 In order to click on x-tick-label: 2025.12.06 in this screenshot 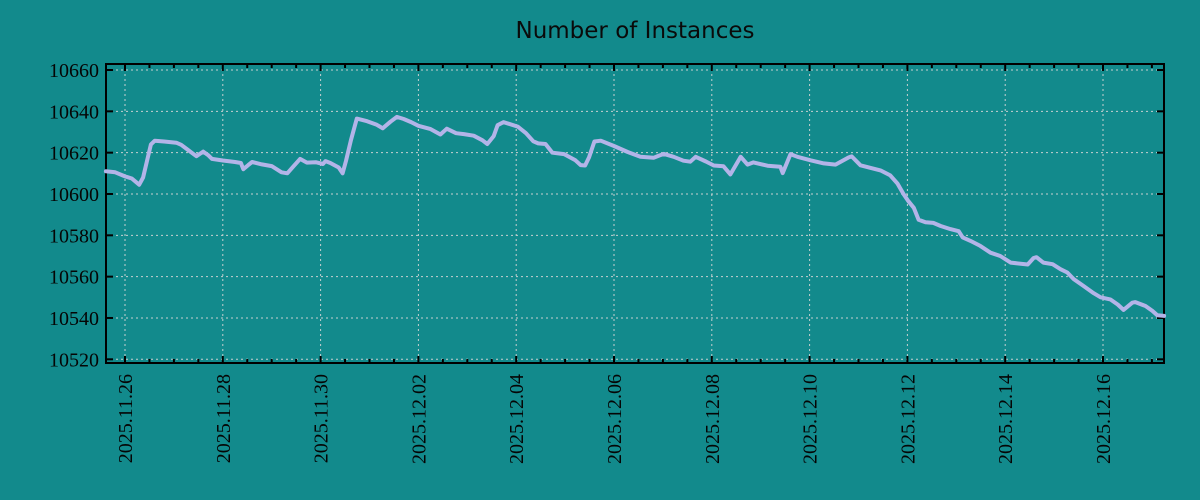, I will do `click(615, 419)`.